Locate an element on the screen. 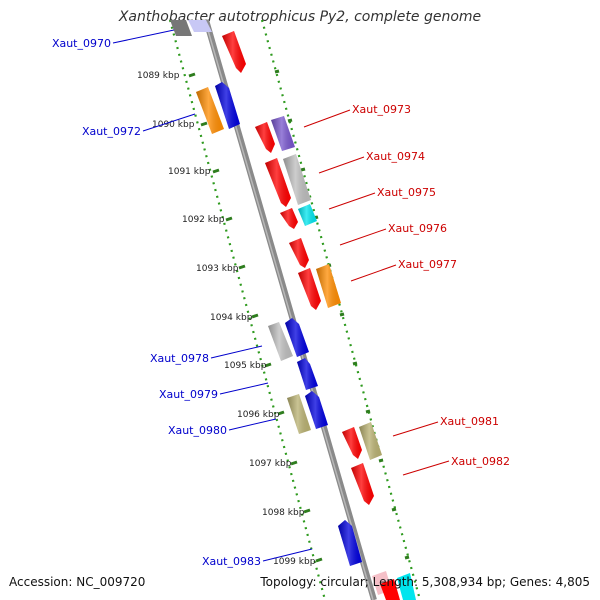  gene-label: Xaut_0979 is located at coordinates (188, 394).